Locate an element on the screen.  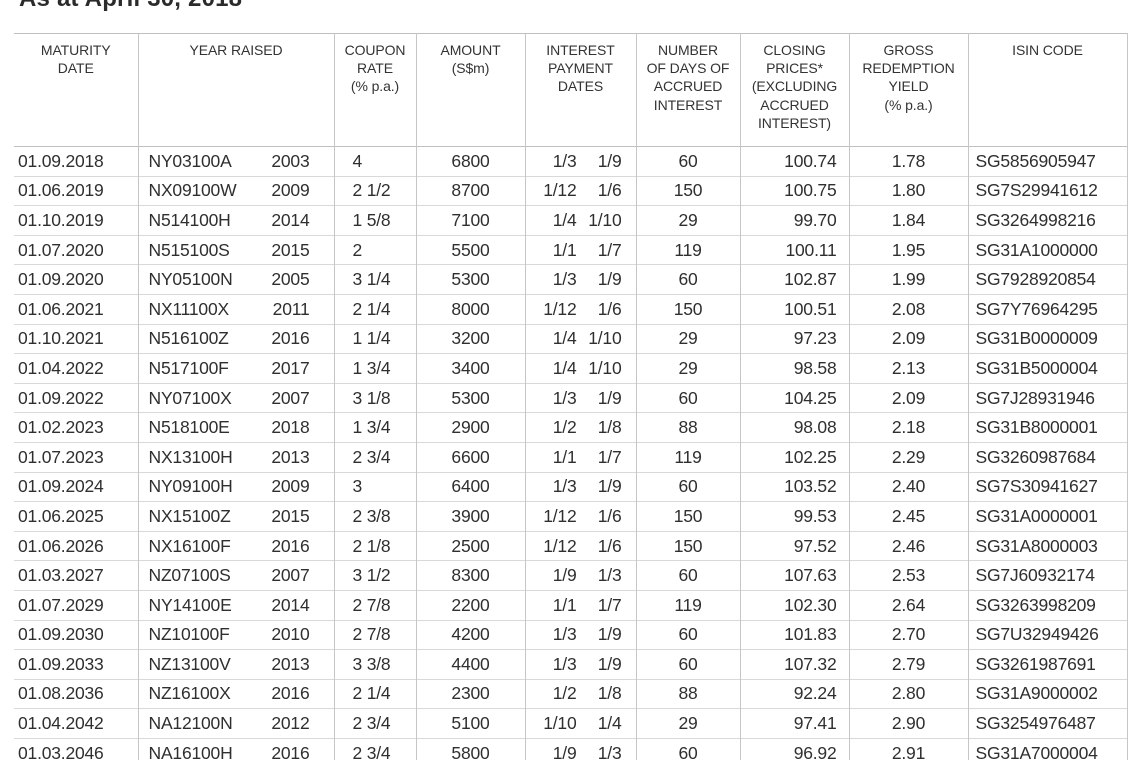
cell-gross-redemption-yield: 2.45 is located at coordinates (909, 516).